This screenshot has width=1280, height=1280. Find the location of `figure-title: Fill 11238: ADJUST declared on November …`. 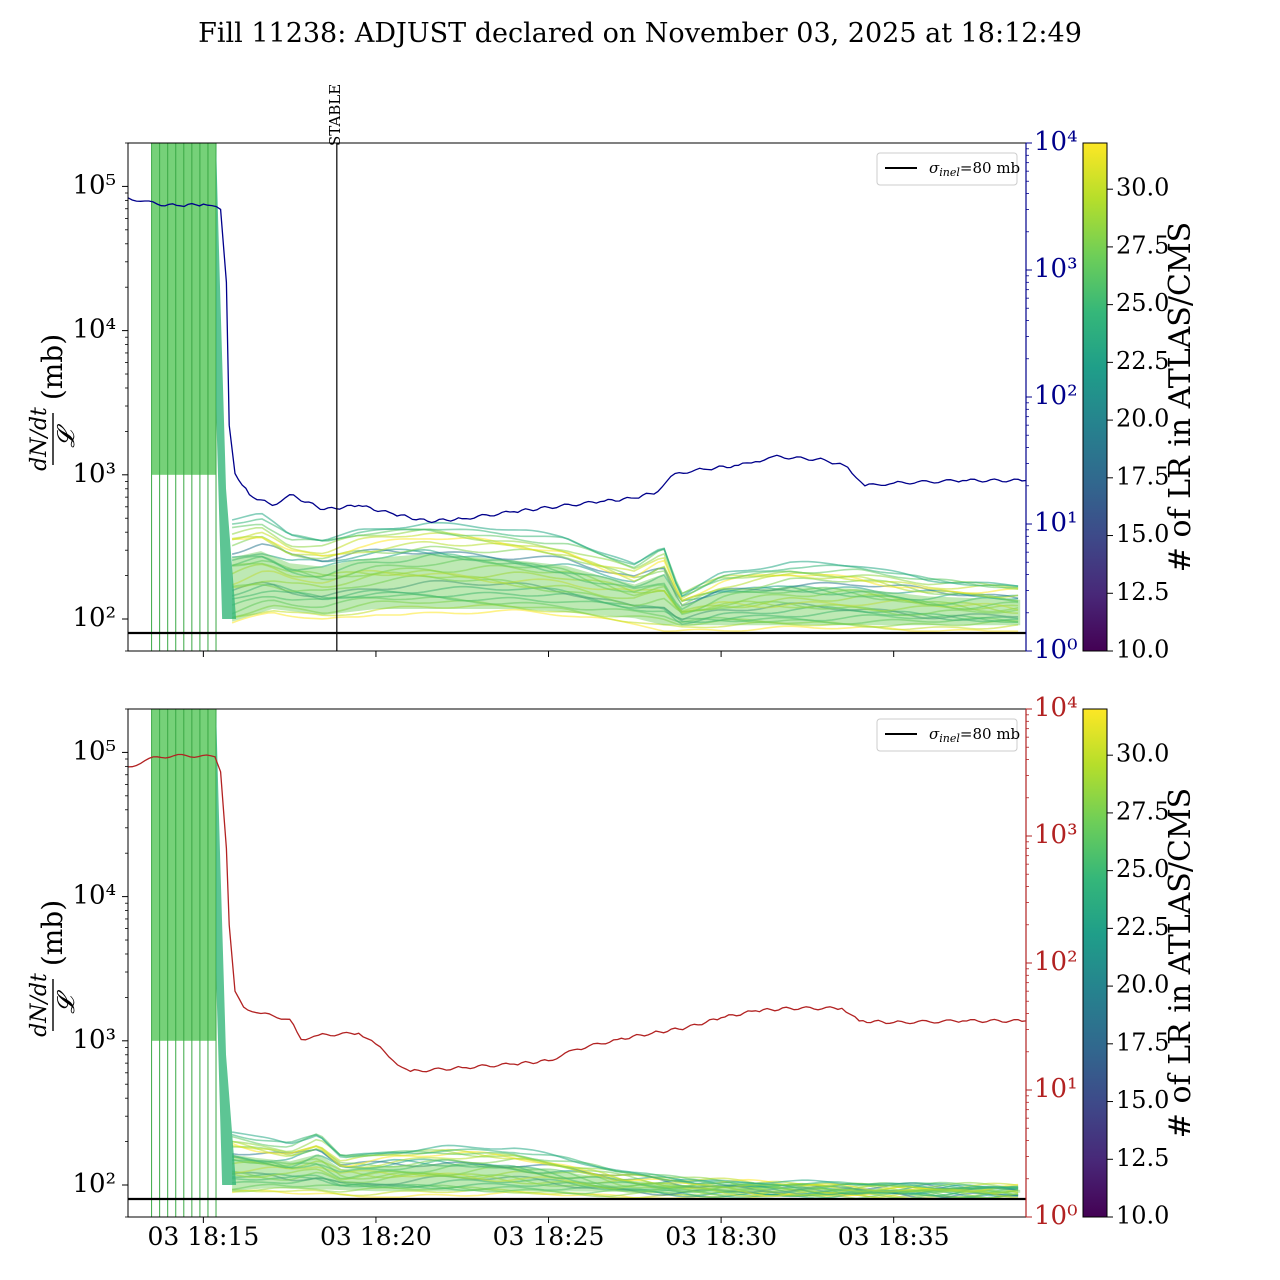

figure-title: Fill 11238: ADJUST declared on November … is located at coordinates (640, 33).